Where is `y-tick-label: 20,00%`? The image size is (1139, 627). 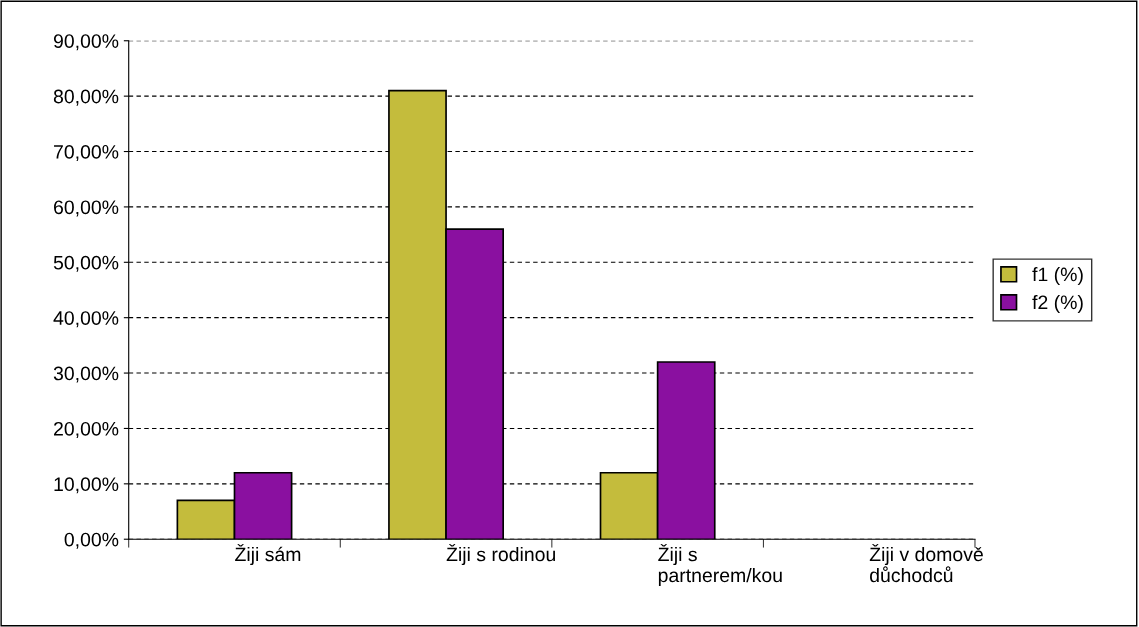
y-tick-label: 20,00% is located at coordinates (86, 429).